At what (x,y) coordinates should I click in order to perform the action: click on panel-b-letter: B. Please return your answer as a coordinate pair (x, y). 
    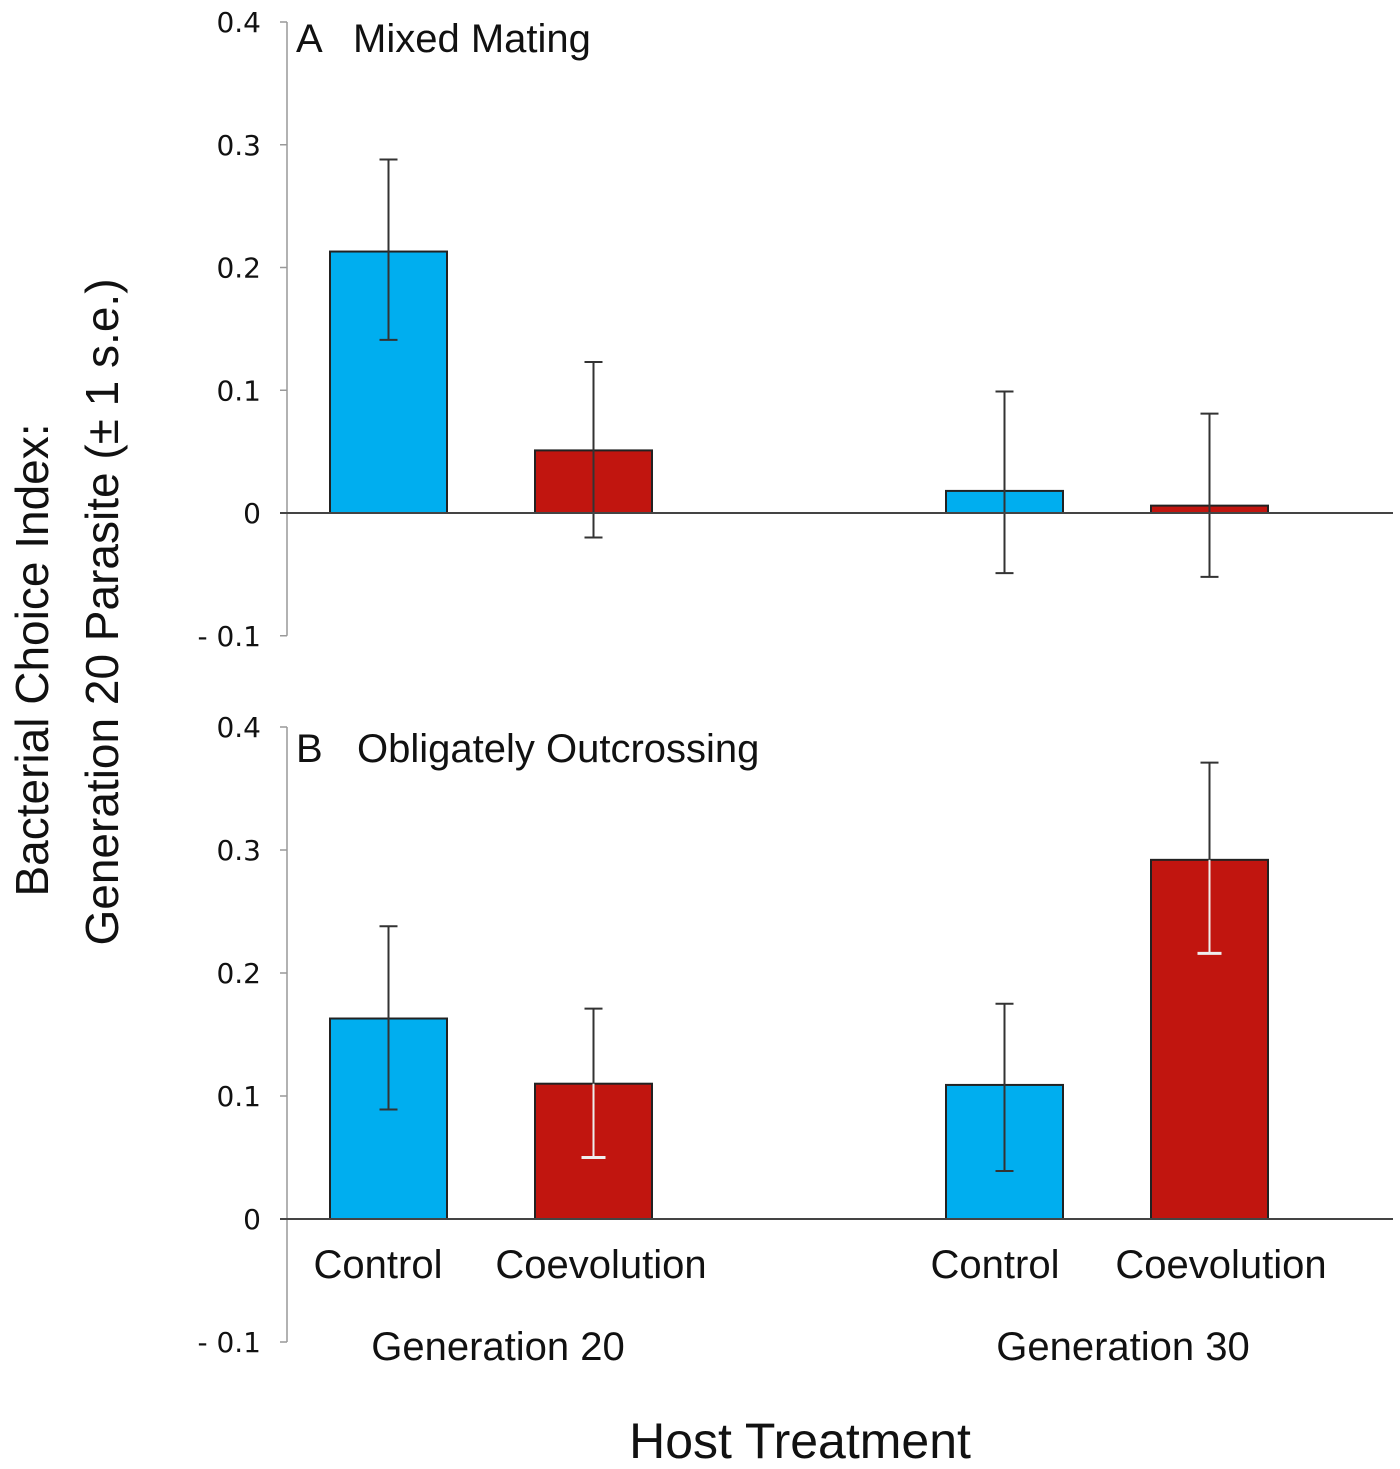
    Looking at the image, I should click on (309, 749).